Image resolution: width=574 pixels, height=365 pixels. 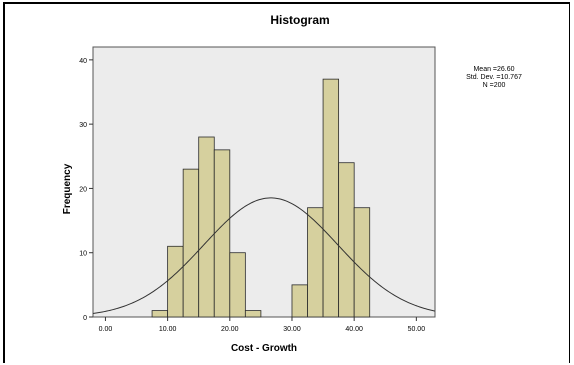 I want to click on x-tick-label: 30.00, so click(x=292, y=329).